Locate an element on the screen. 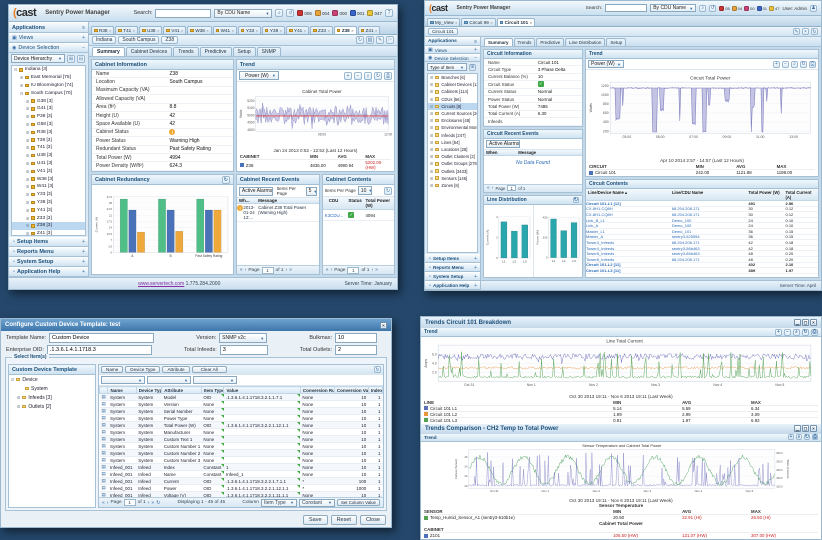  col-item-type: Item Type is located at coordinates (212, 390).